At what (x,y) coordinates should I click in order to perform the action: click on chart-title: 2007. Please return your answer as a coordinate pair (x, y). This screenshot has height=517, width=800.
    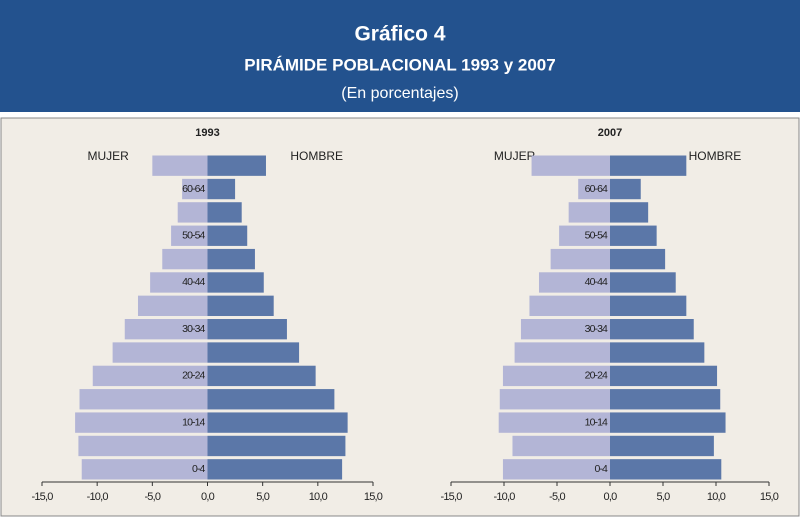
    Looking at the image, I should click on (610, 133).